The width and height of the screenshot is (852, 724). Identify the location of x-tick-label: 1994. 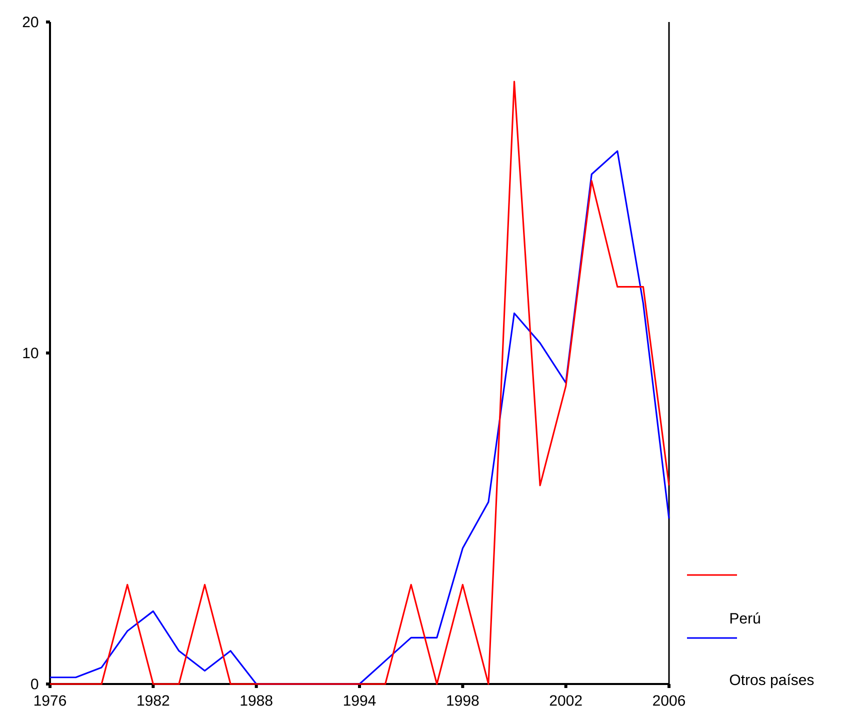
(360, 700).